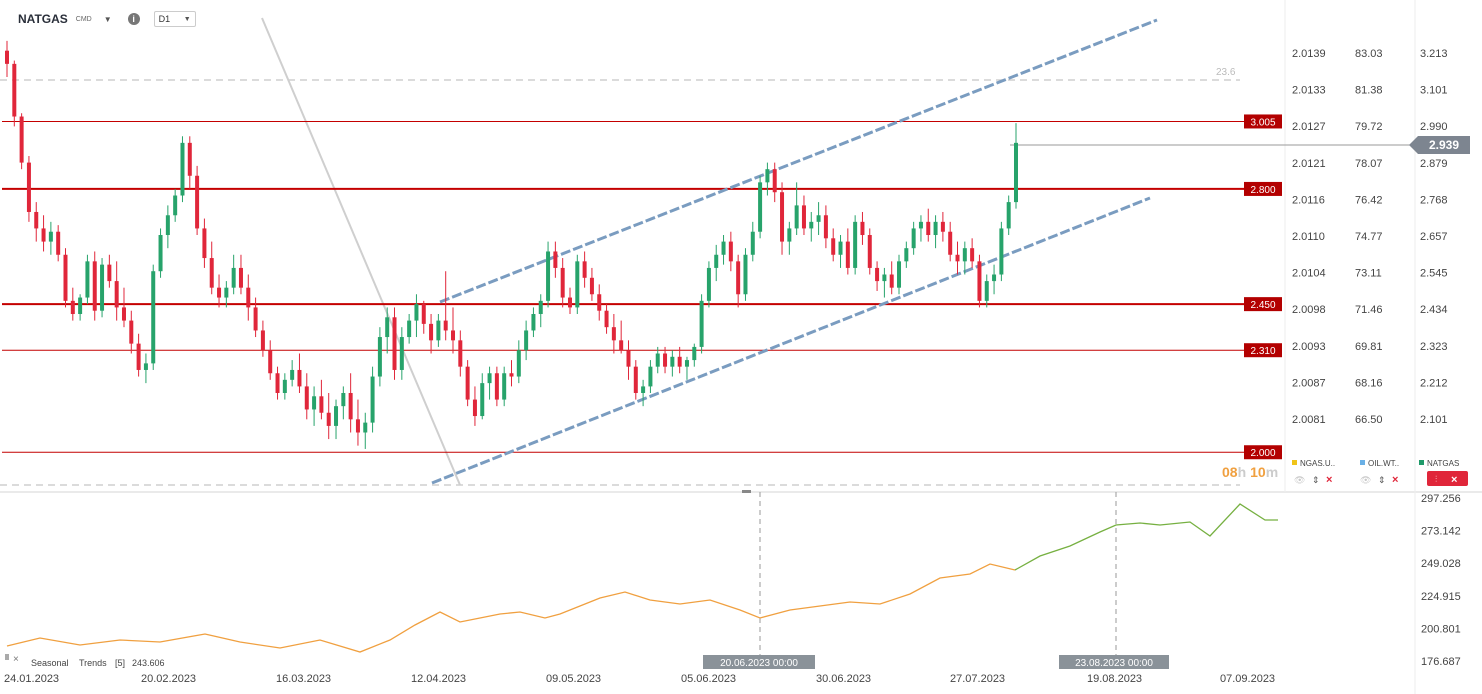 Image resolution: width=1482 pixels, height=694 pixels. What do you see at coordinates (1369, 310) in the screenshot?
I see `price-tick-label: 71.46` at bounding box center [1369, 310].